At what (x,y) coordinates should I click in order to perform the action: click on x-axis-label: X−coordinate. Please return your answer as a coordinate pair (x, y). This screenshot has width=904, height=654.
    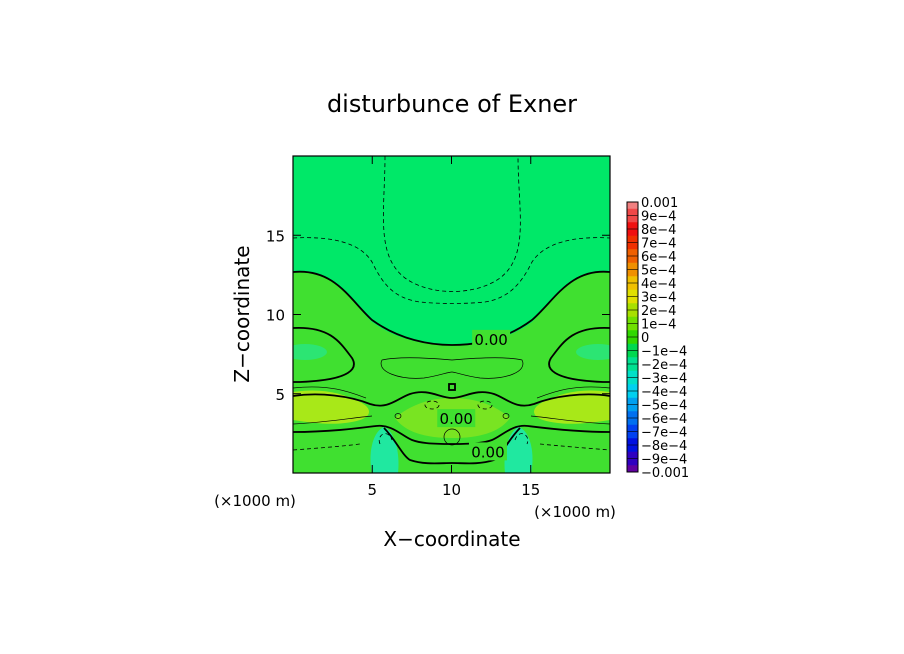
    Looking at the image, I should click on (451, 539).